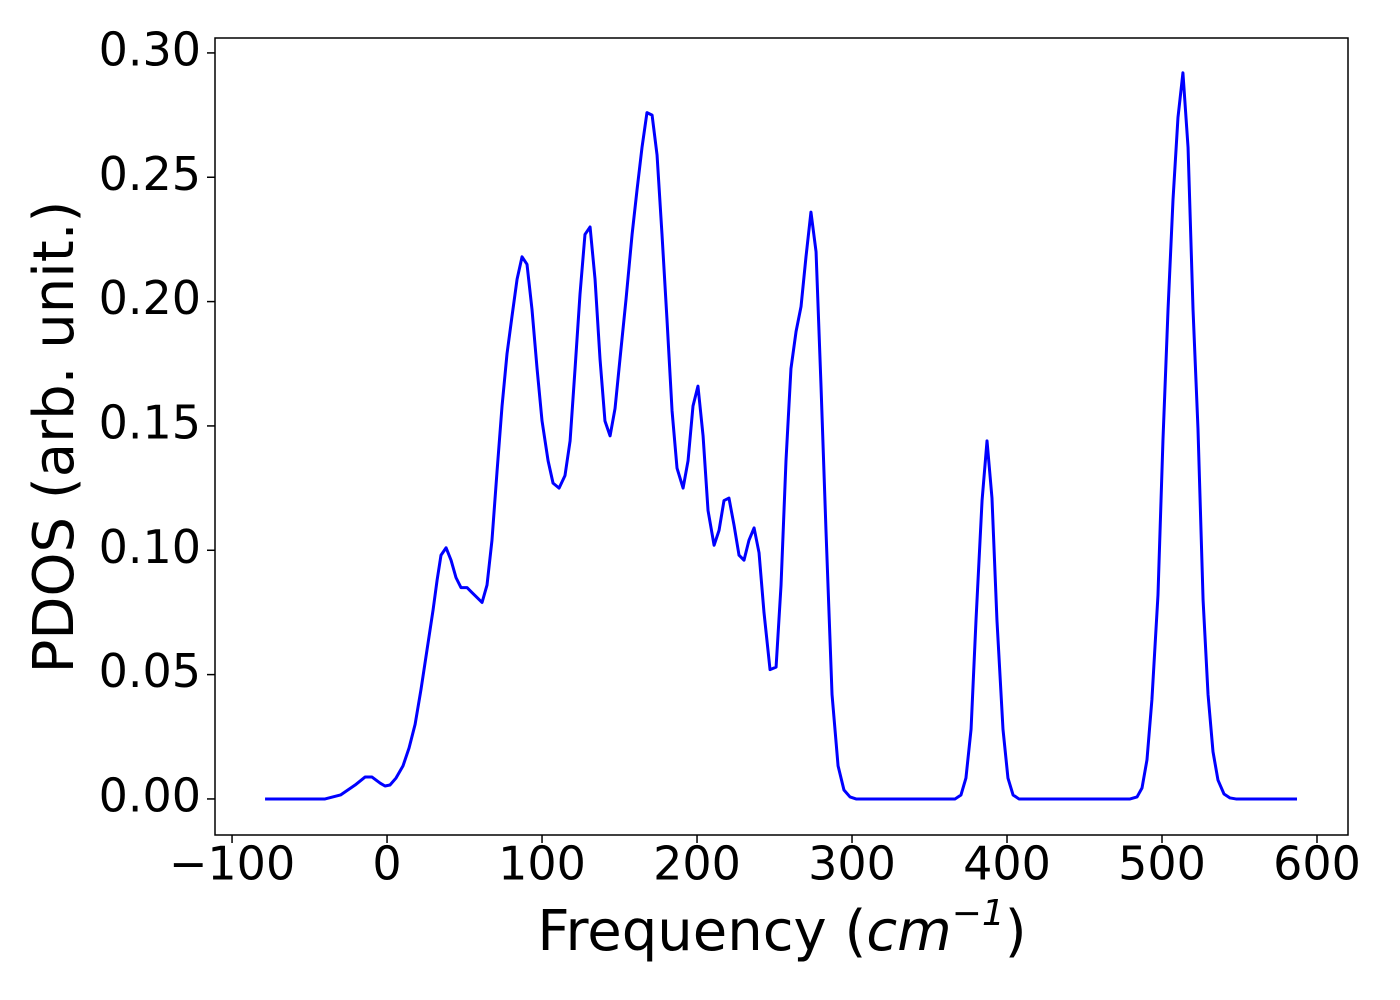  I want to click on y-tick-label: 0.25, so click(150, 174).